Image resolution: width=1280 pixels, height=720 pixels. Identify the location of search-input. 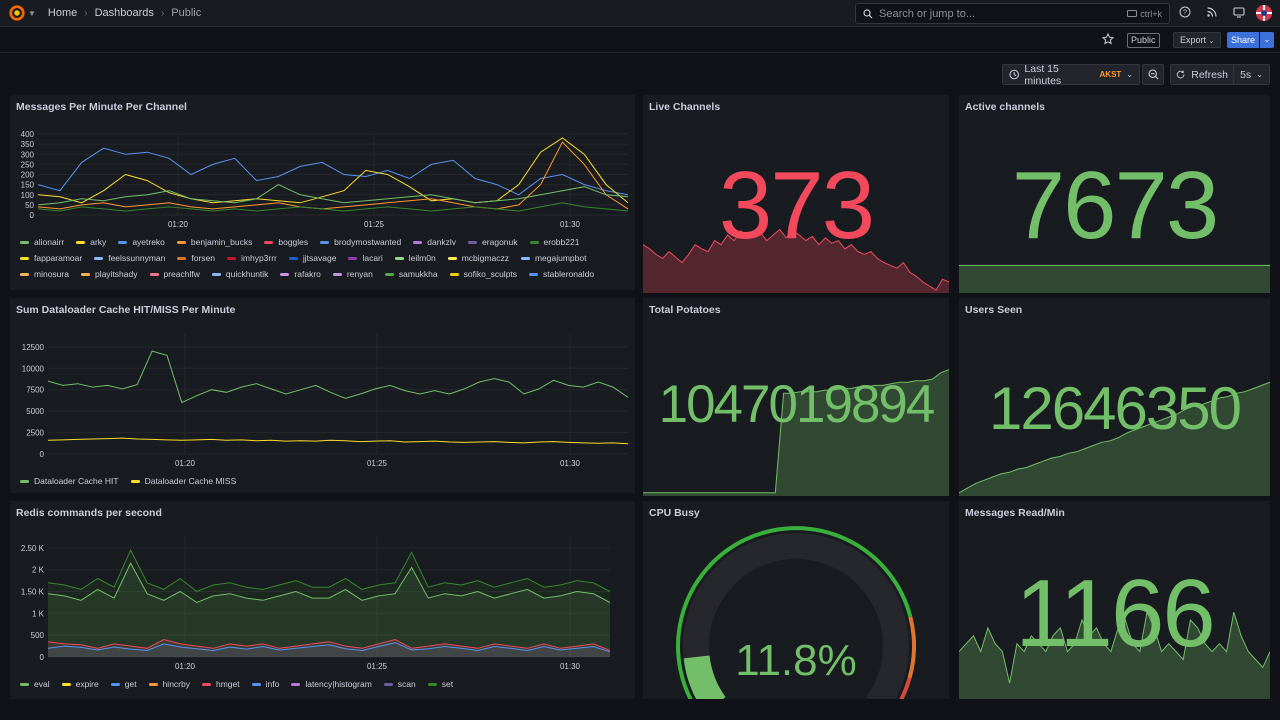
(1003, 13).